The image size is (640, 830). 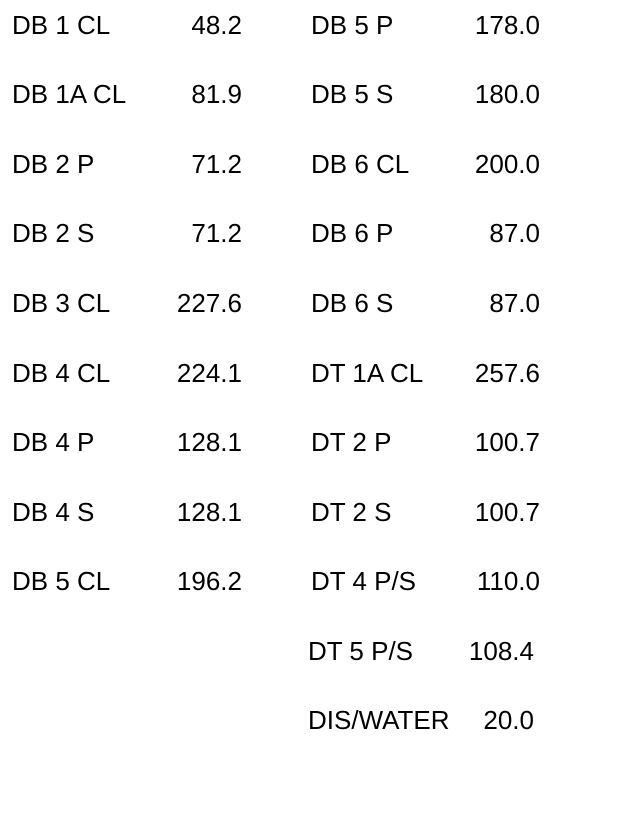 What do you see at coordinates (425, 303) in the screenshot?
I see `list-item: DB 6 S 87.0` at bounding box center [425, 303].